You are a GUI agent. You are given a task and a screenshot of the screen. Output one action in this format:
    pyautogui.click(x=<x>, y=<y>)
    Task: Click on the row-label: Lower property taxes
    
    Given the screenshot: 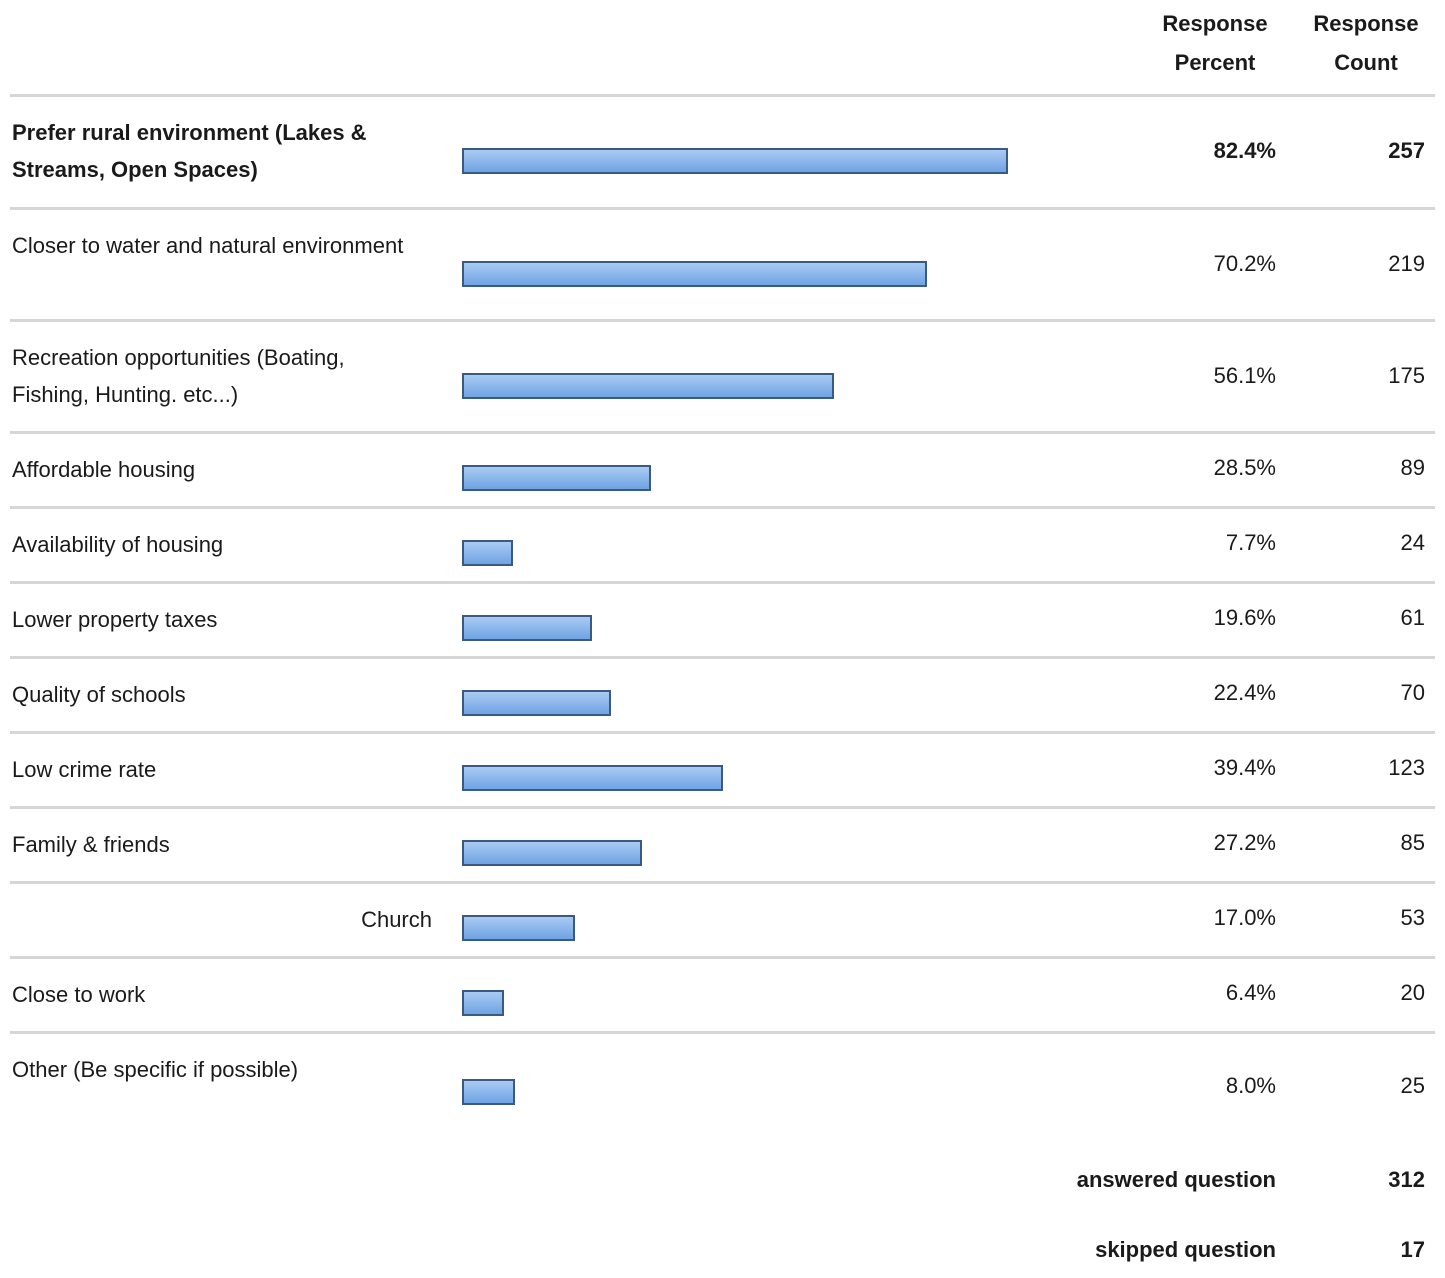 What is the action you would take?
    pyautogui.click(x=115, y=619)
    